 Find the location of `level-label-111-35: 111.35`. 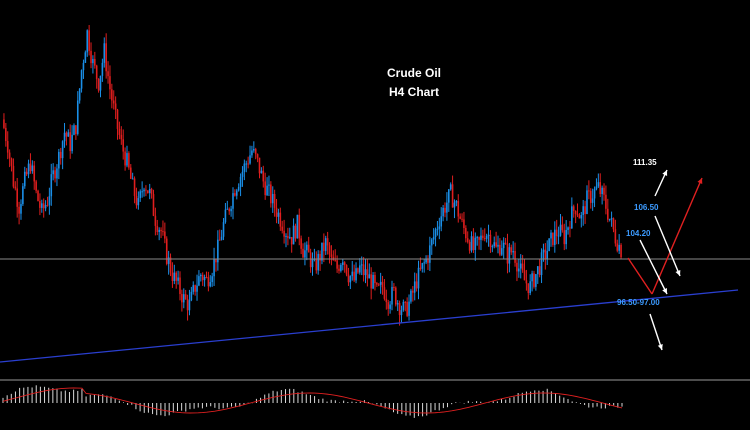

level-label-111-35: 111.35 is located at coordinates (645, 162).